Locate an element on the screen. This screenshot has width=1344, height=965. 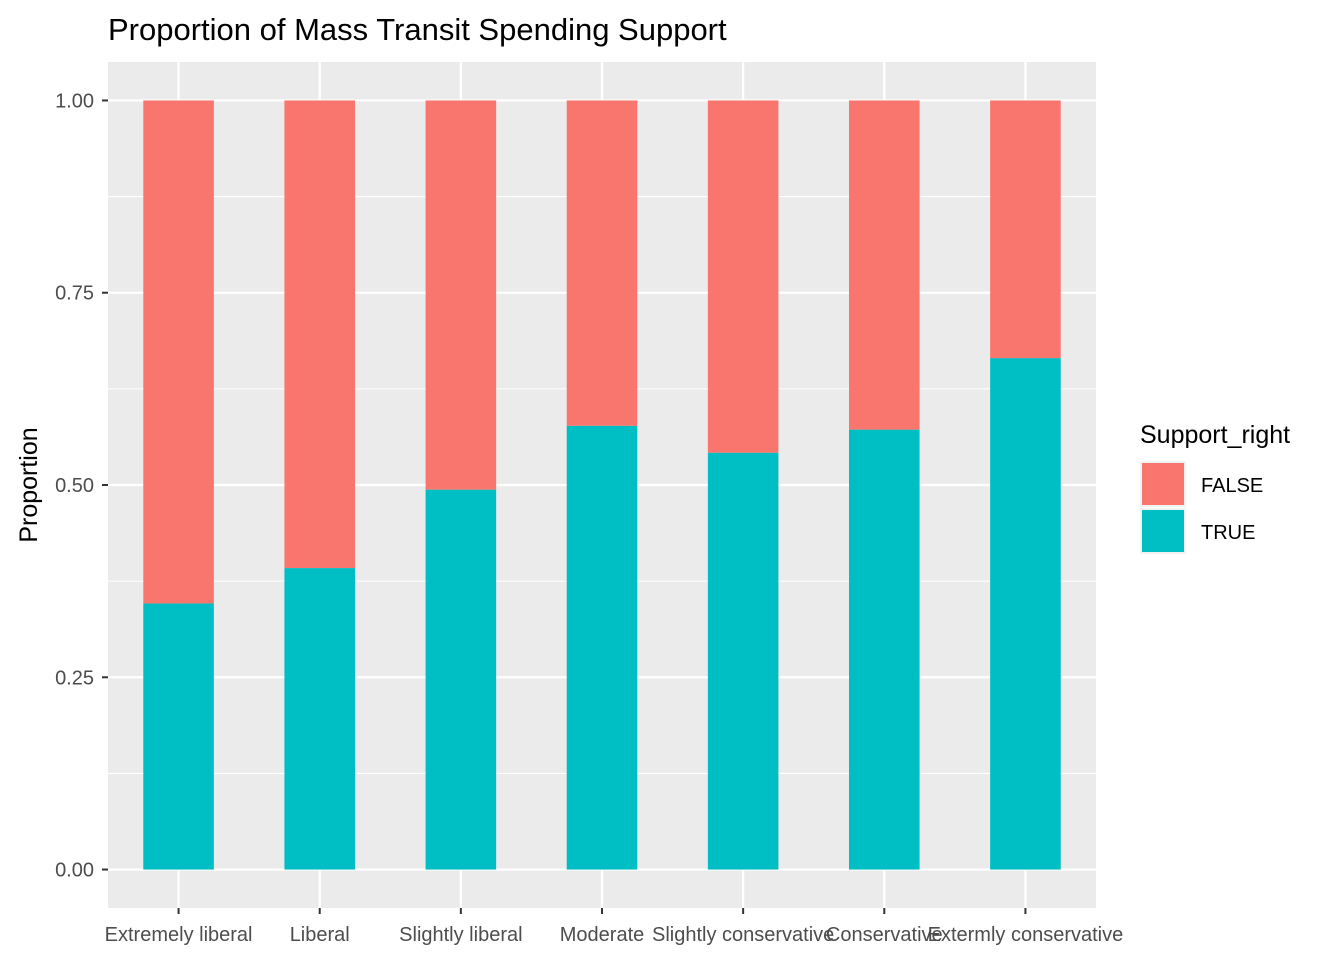
x-tick-label: Extremely liberal is located at coordinates (179, 935).